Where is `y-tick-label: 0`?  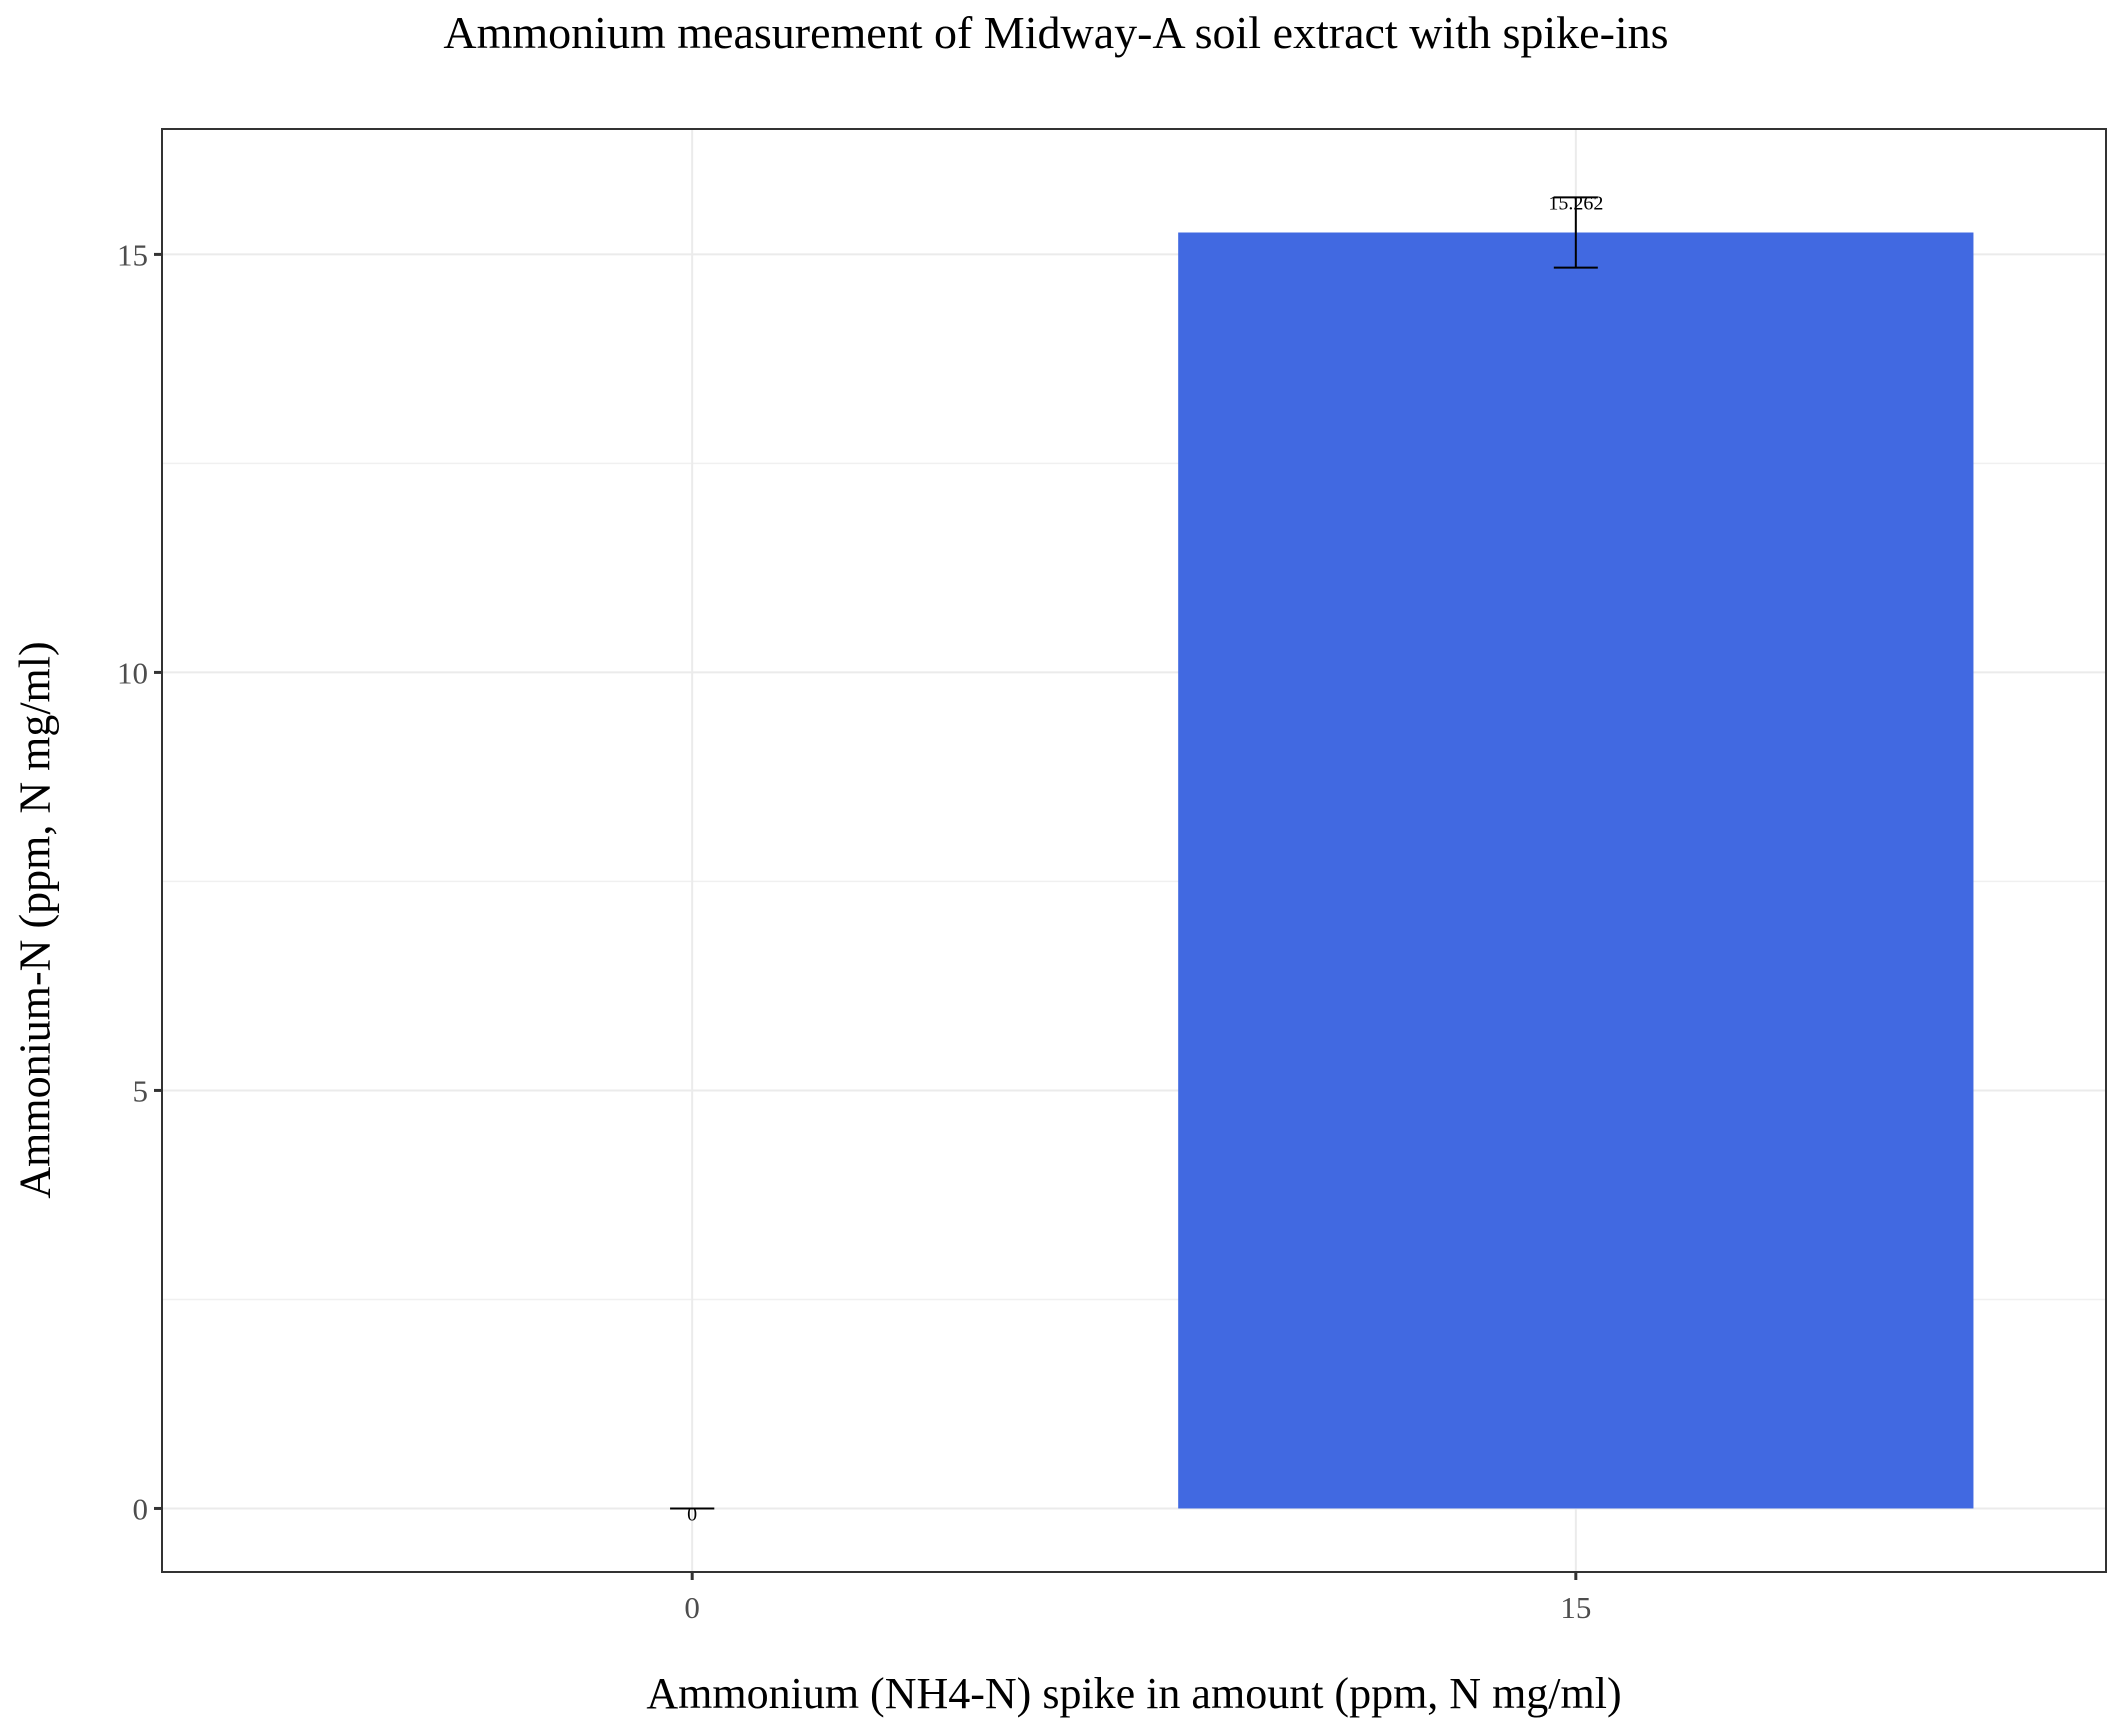
y-tick-label: 0 is located at coordinates (141, 1508).